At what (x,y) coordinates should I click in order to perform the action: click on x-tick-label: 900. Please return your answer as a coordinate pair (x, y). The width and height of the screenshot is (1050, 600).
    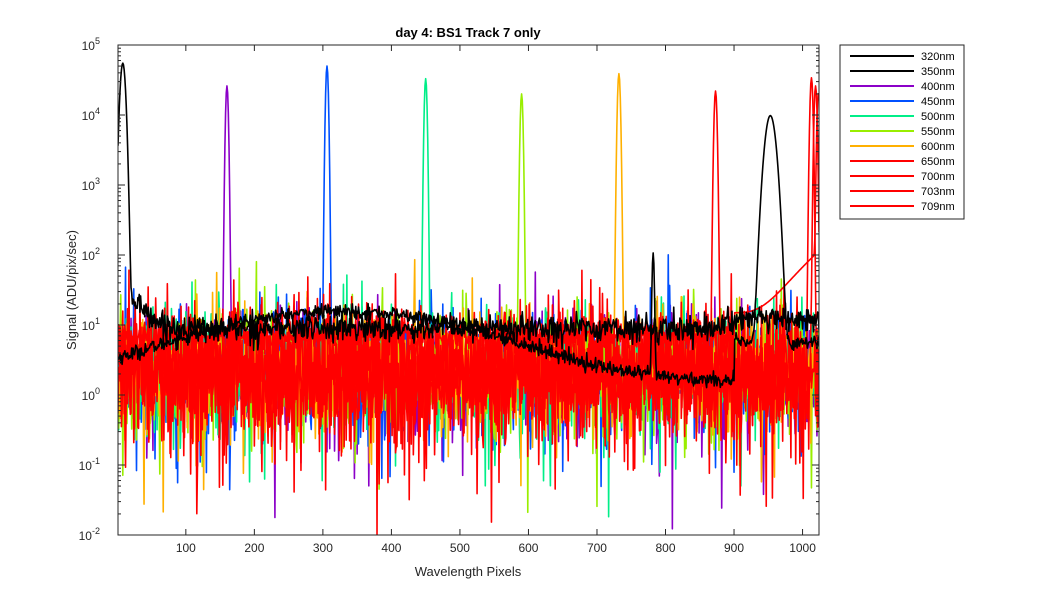
    Looking at the image, I should click on (734, 548).